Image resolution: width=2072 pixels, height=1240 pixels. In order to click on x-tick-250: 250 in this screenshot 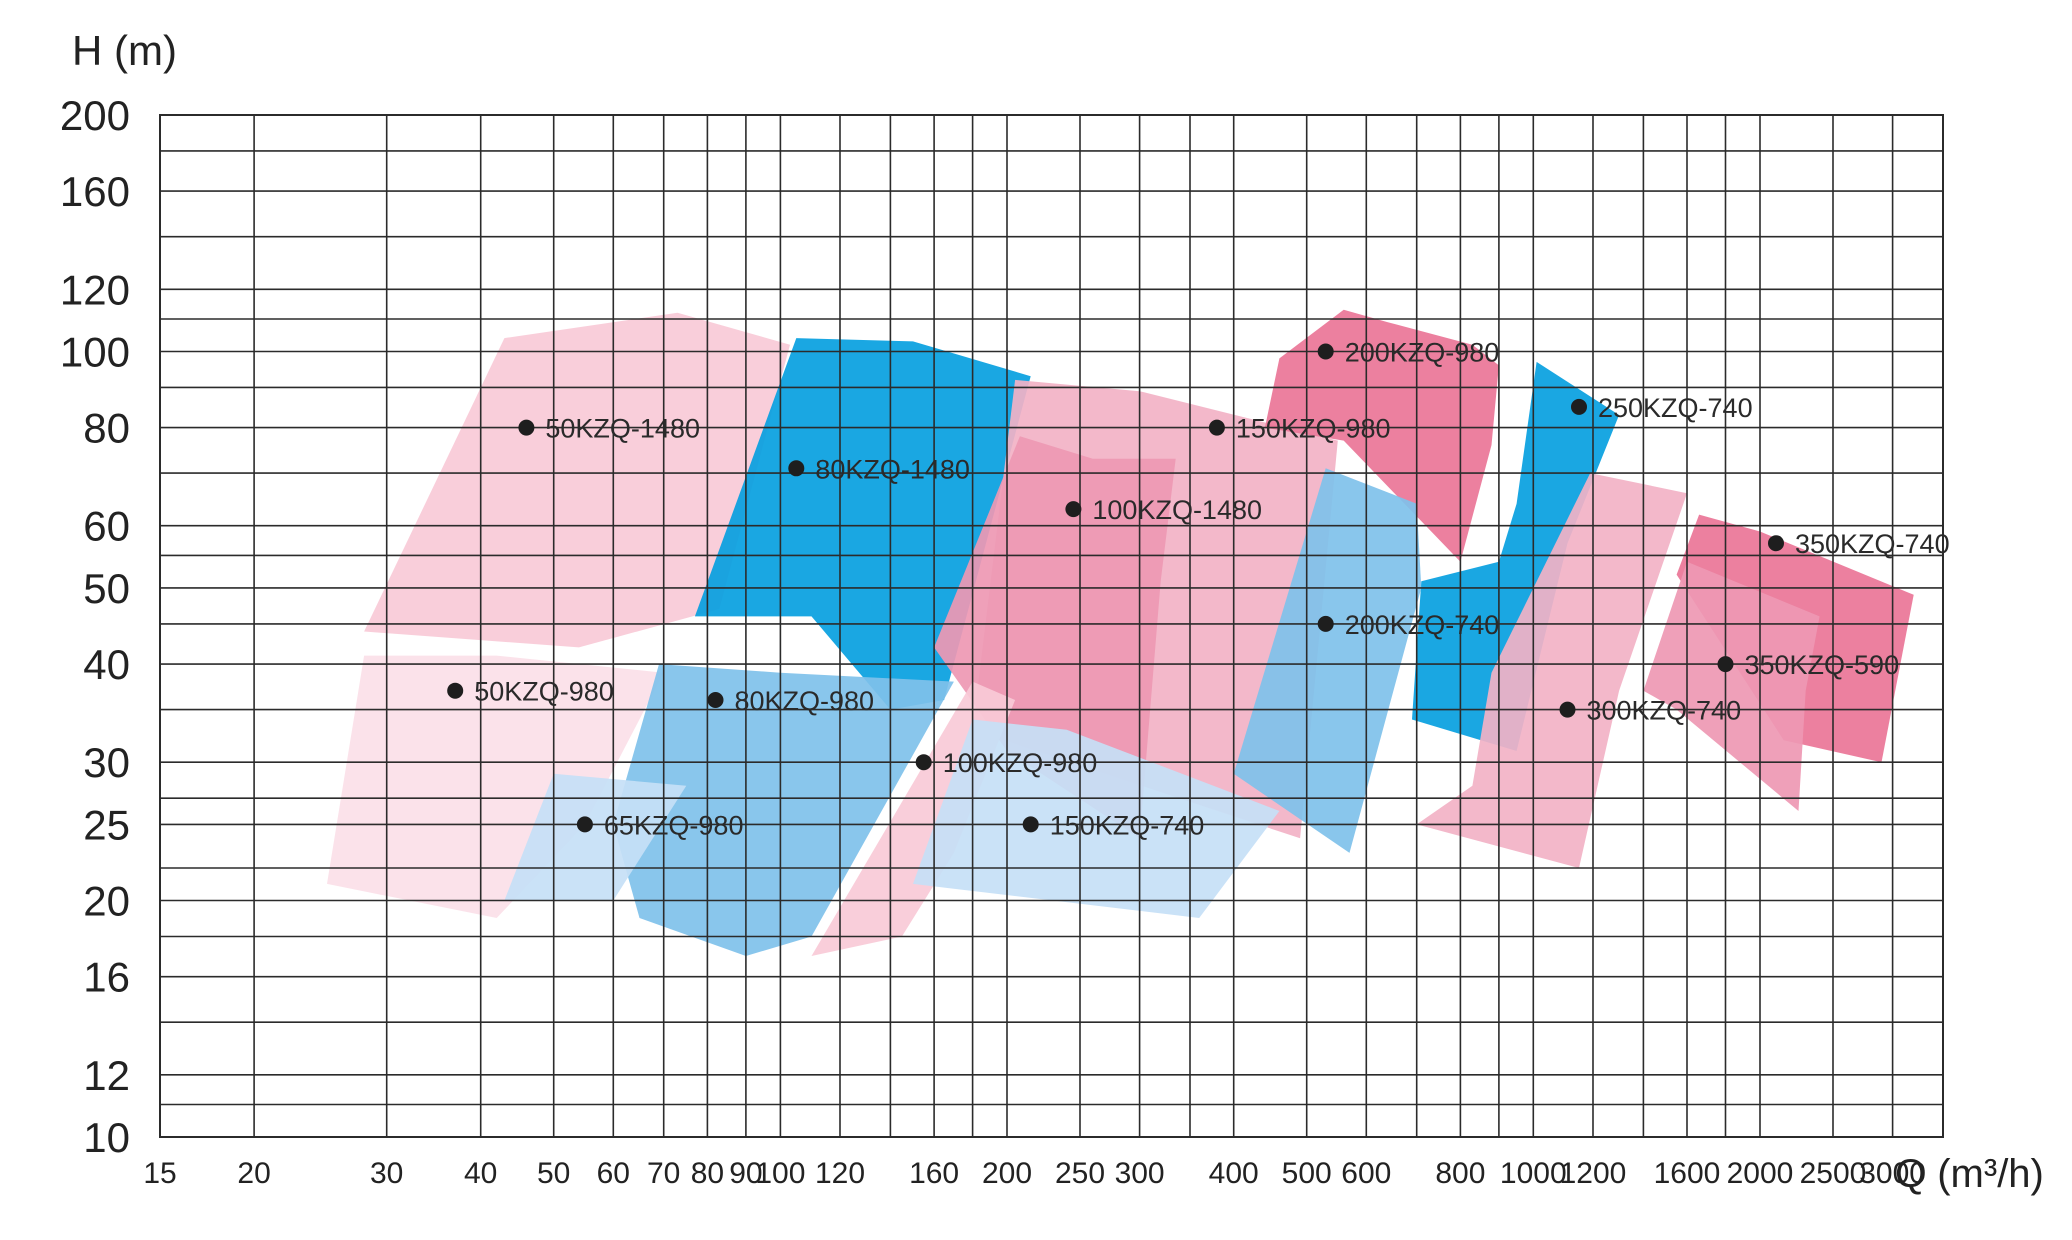, I will do `click(1080, 1173)`.